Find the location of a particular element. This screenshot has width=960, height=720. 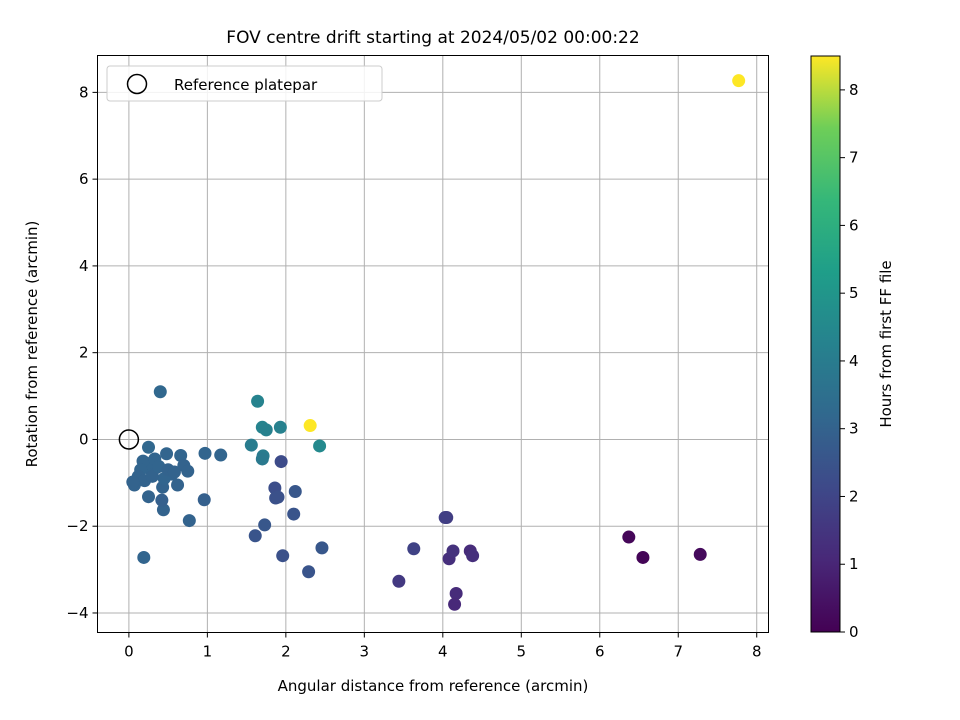

x-tick-label: 7 is located at coordinates (678, 652).